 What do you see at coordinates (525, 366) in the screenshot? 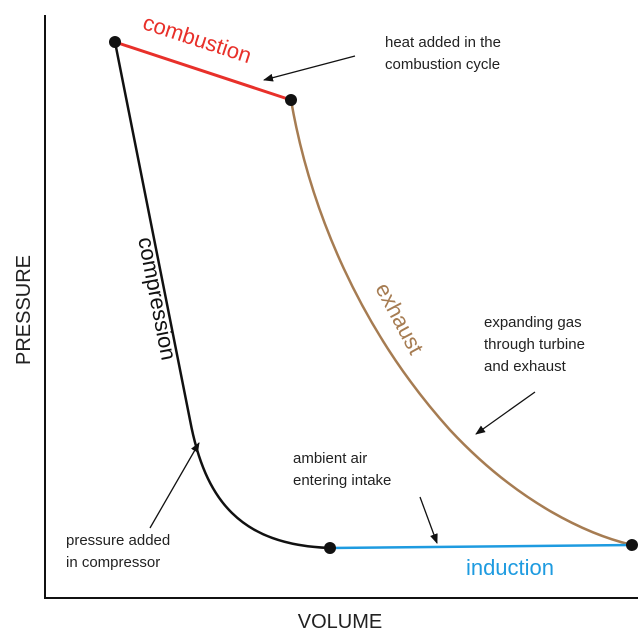
I see `annotation-line: and exhaust` at bounding box center [525, 366].